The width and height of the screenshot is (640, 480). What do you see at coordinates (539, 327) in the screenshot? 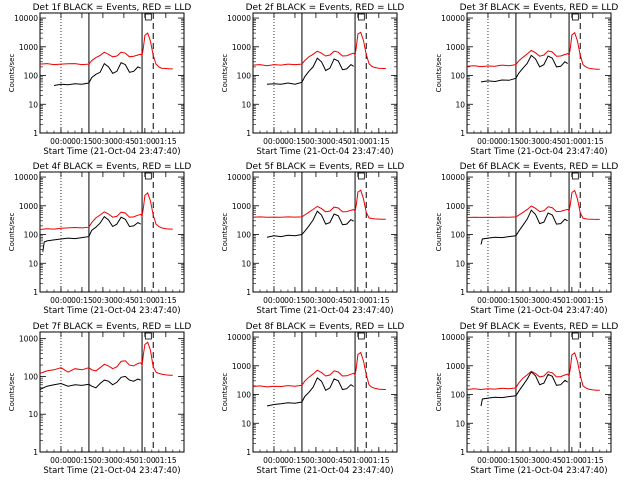
I see `panel-title: Det 9f BLACK = Events, RED = LLD` at bounding box center [539, 327].